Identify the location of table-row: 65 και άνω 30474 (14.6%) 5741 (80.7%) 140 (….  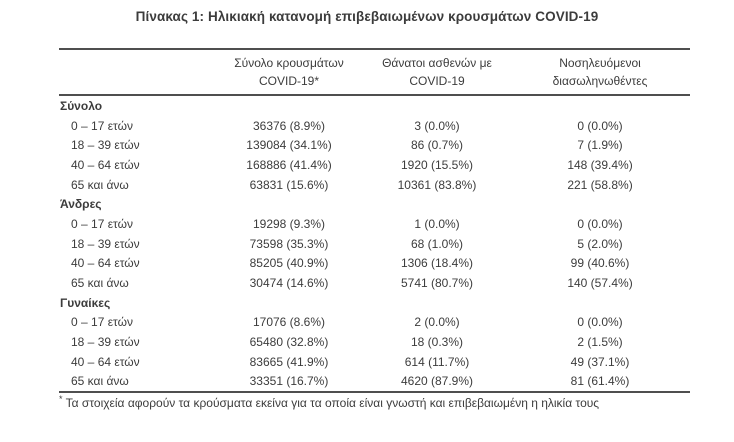
(374, 283).